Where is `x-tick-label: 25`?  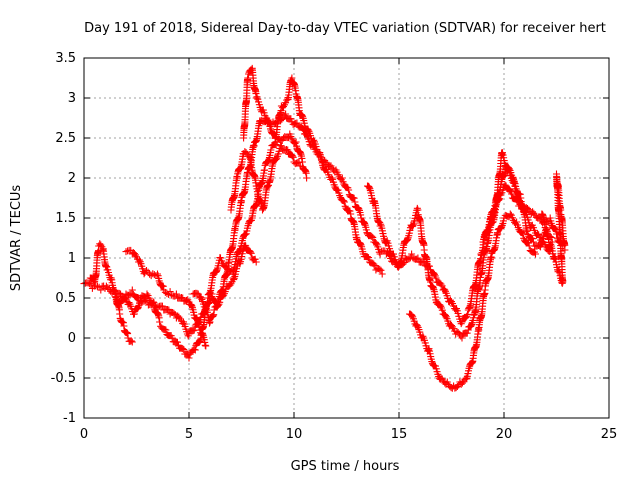 x-tick-label: 25 is located at coordinates (609, 434).